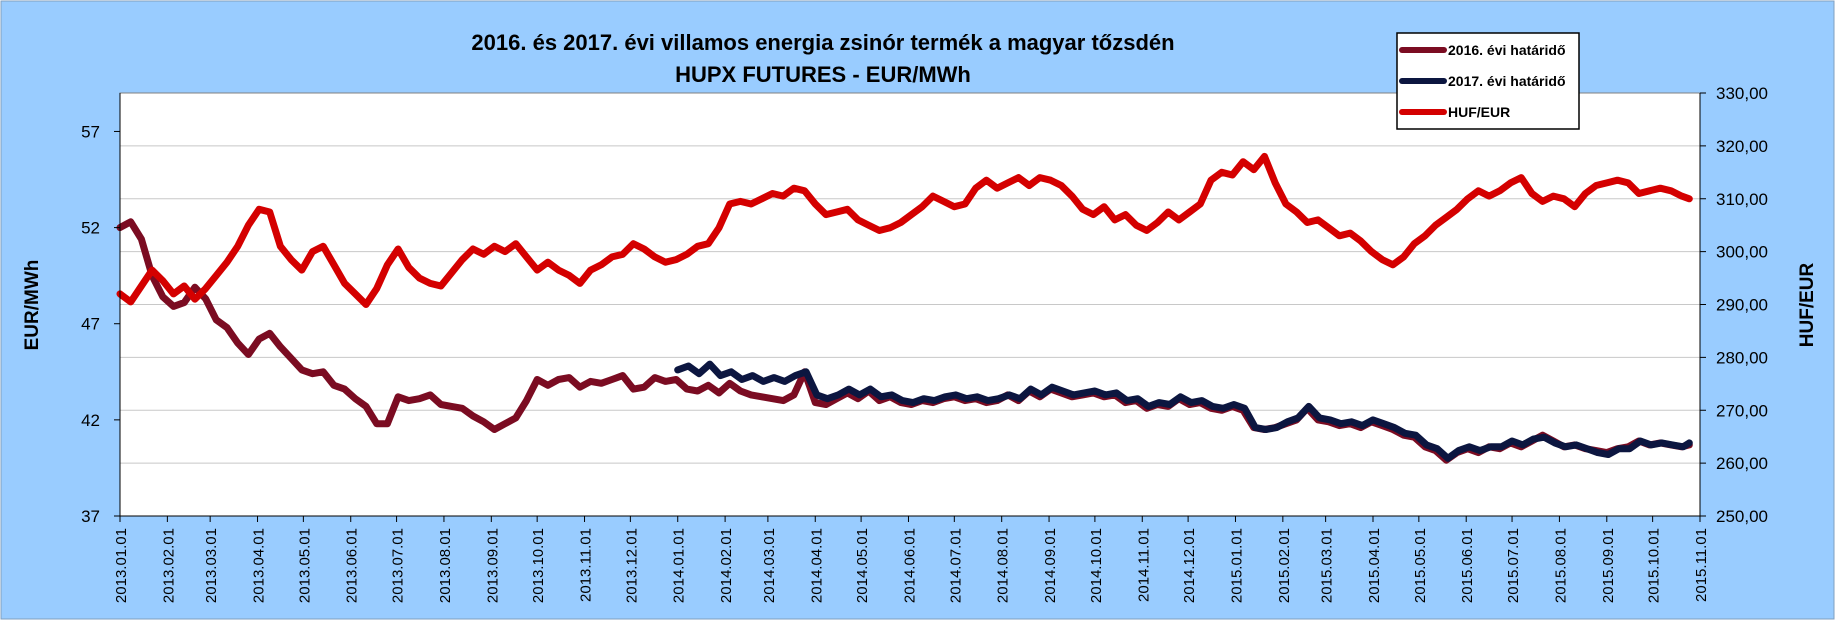 This screenshot has height=625, width=1835. Describe the element at coordinates (631, 565) in the screenshot. I see `x-tick-label: 2013.12.01` at that location.